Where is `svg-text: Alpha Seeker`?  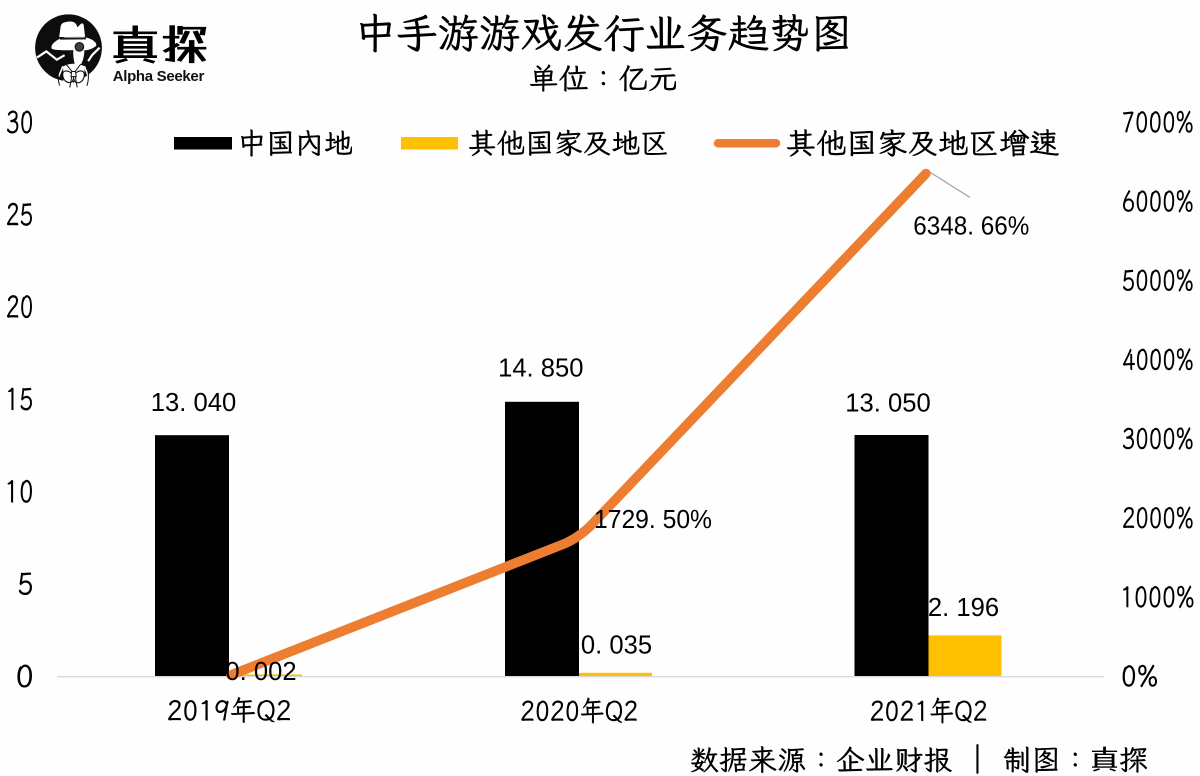 svg-text: Alpha Seeker is located at coordinates (159, 76).